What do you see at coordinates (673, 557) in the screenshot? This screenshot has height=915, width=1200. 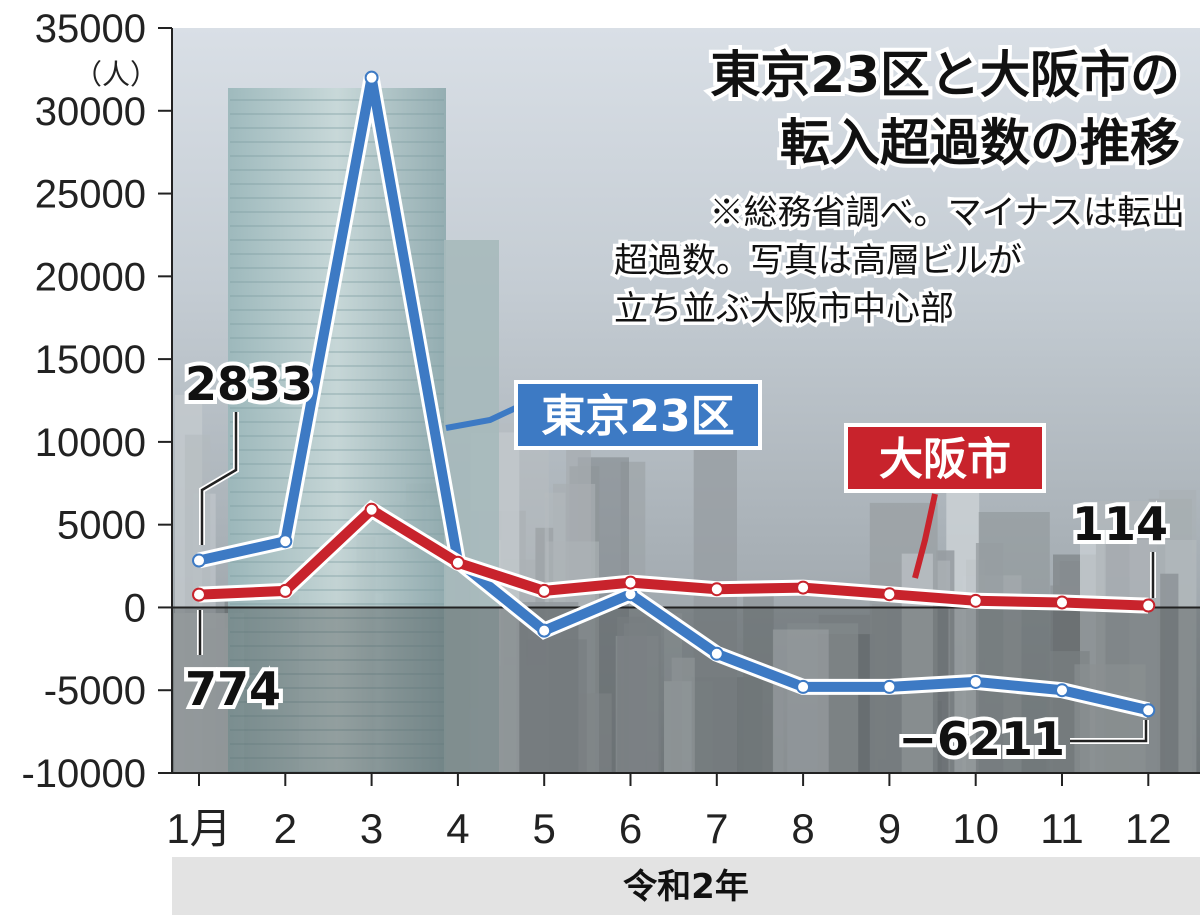 I see `series-line` at bounding box center [673, 557].